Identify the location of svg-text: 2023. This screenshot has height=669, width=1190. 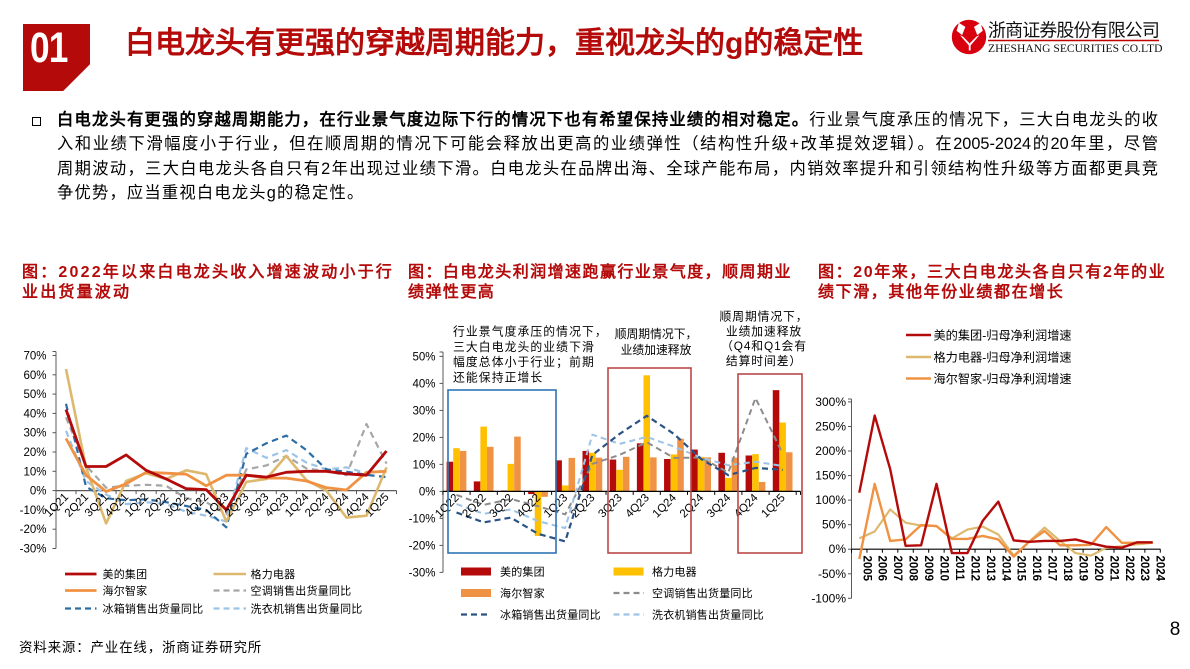
(1144, 569).